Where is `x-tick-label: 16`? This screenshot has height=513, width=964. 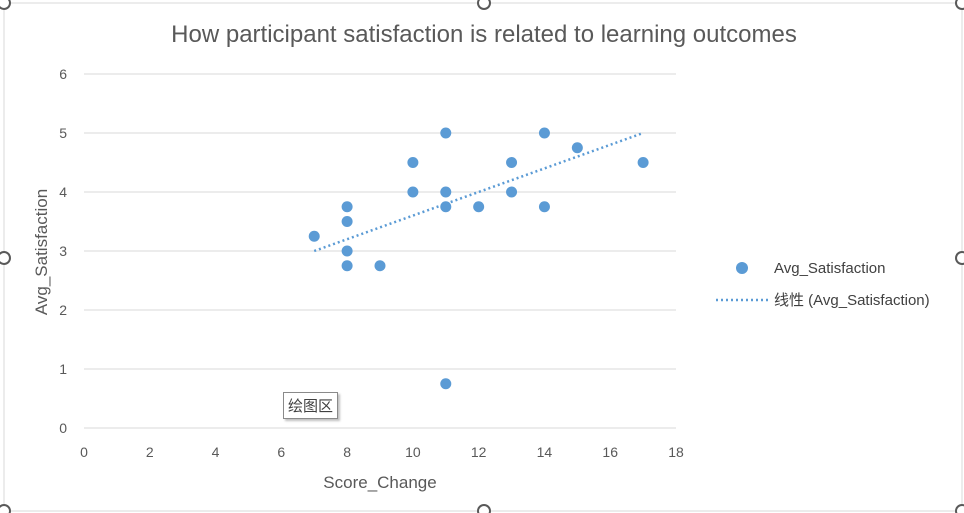 x-tick-label: 16 is located at coordinates (610, 452).